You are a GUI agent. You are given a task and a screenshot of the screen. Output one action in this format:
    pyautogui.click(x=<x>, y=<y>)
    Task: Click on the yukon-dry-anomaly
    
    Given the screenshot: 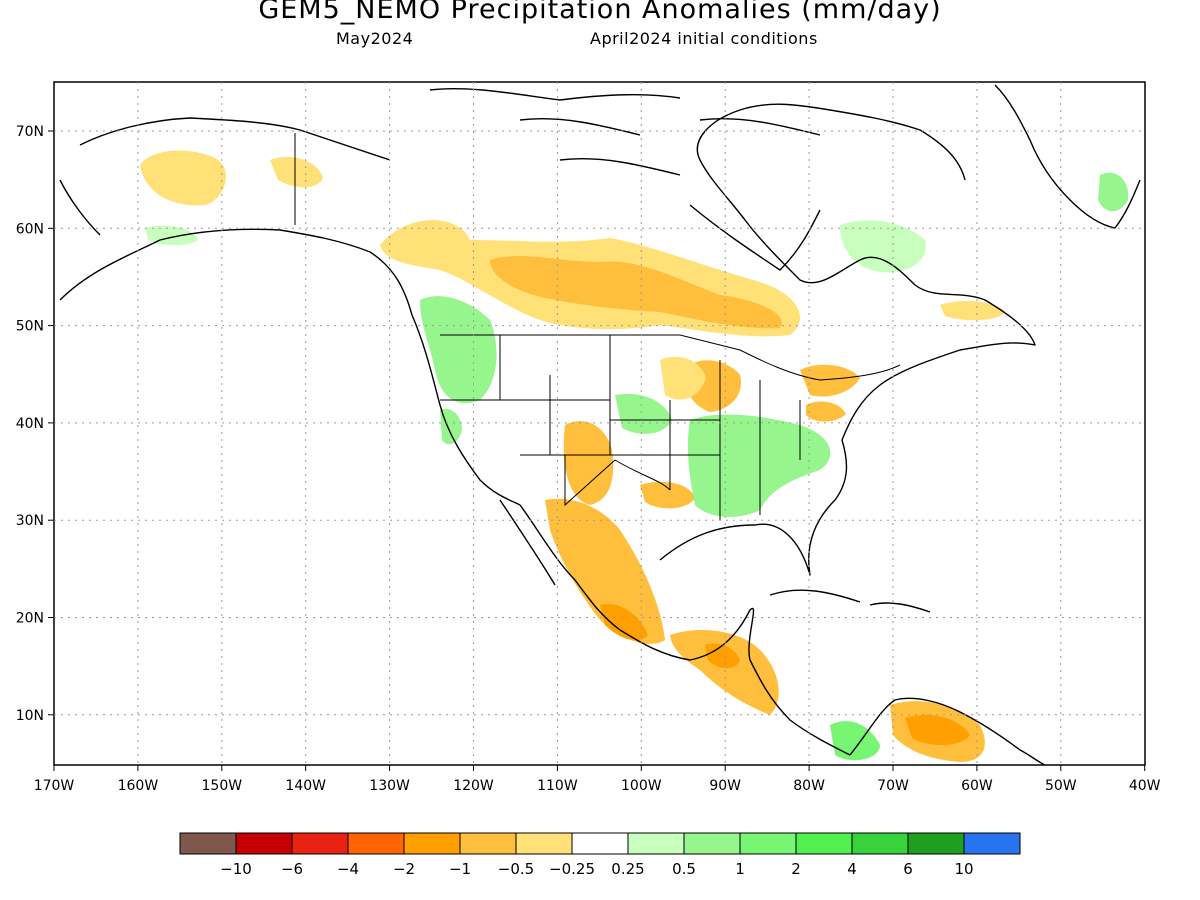 What is the action you would take?
    pyautogui.click(x=296, y=172)
    